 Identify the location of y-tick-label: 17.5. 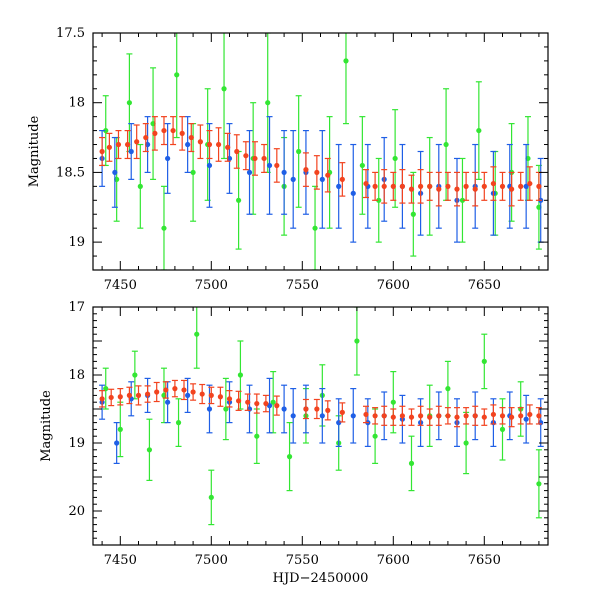
(70, 33).